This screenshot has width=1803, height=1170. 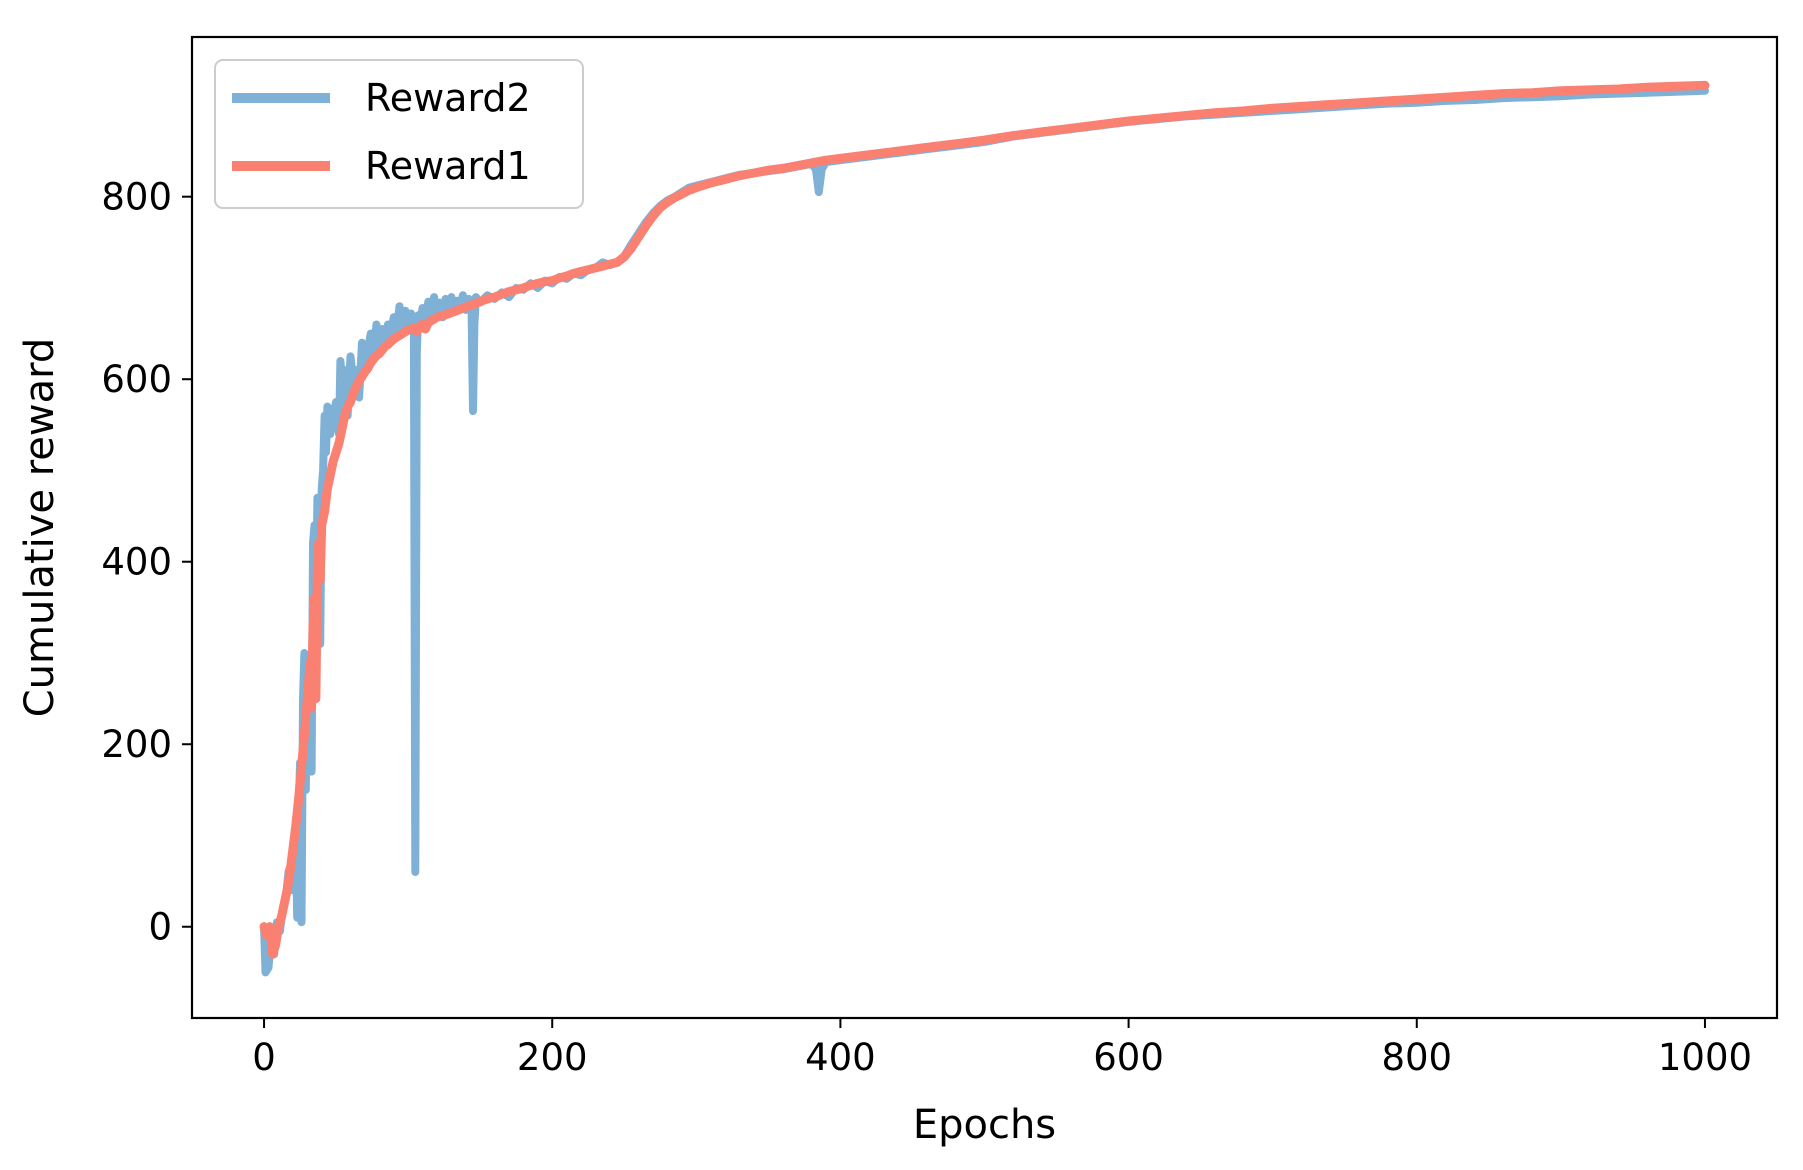 What do you see at coordinates (399, 134) in the screenshot?
I see `legend: Reward2 Reward1` at bounding box center [399, 134].